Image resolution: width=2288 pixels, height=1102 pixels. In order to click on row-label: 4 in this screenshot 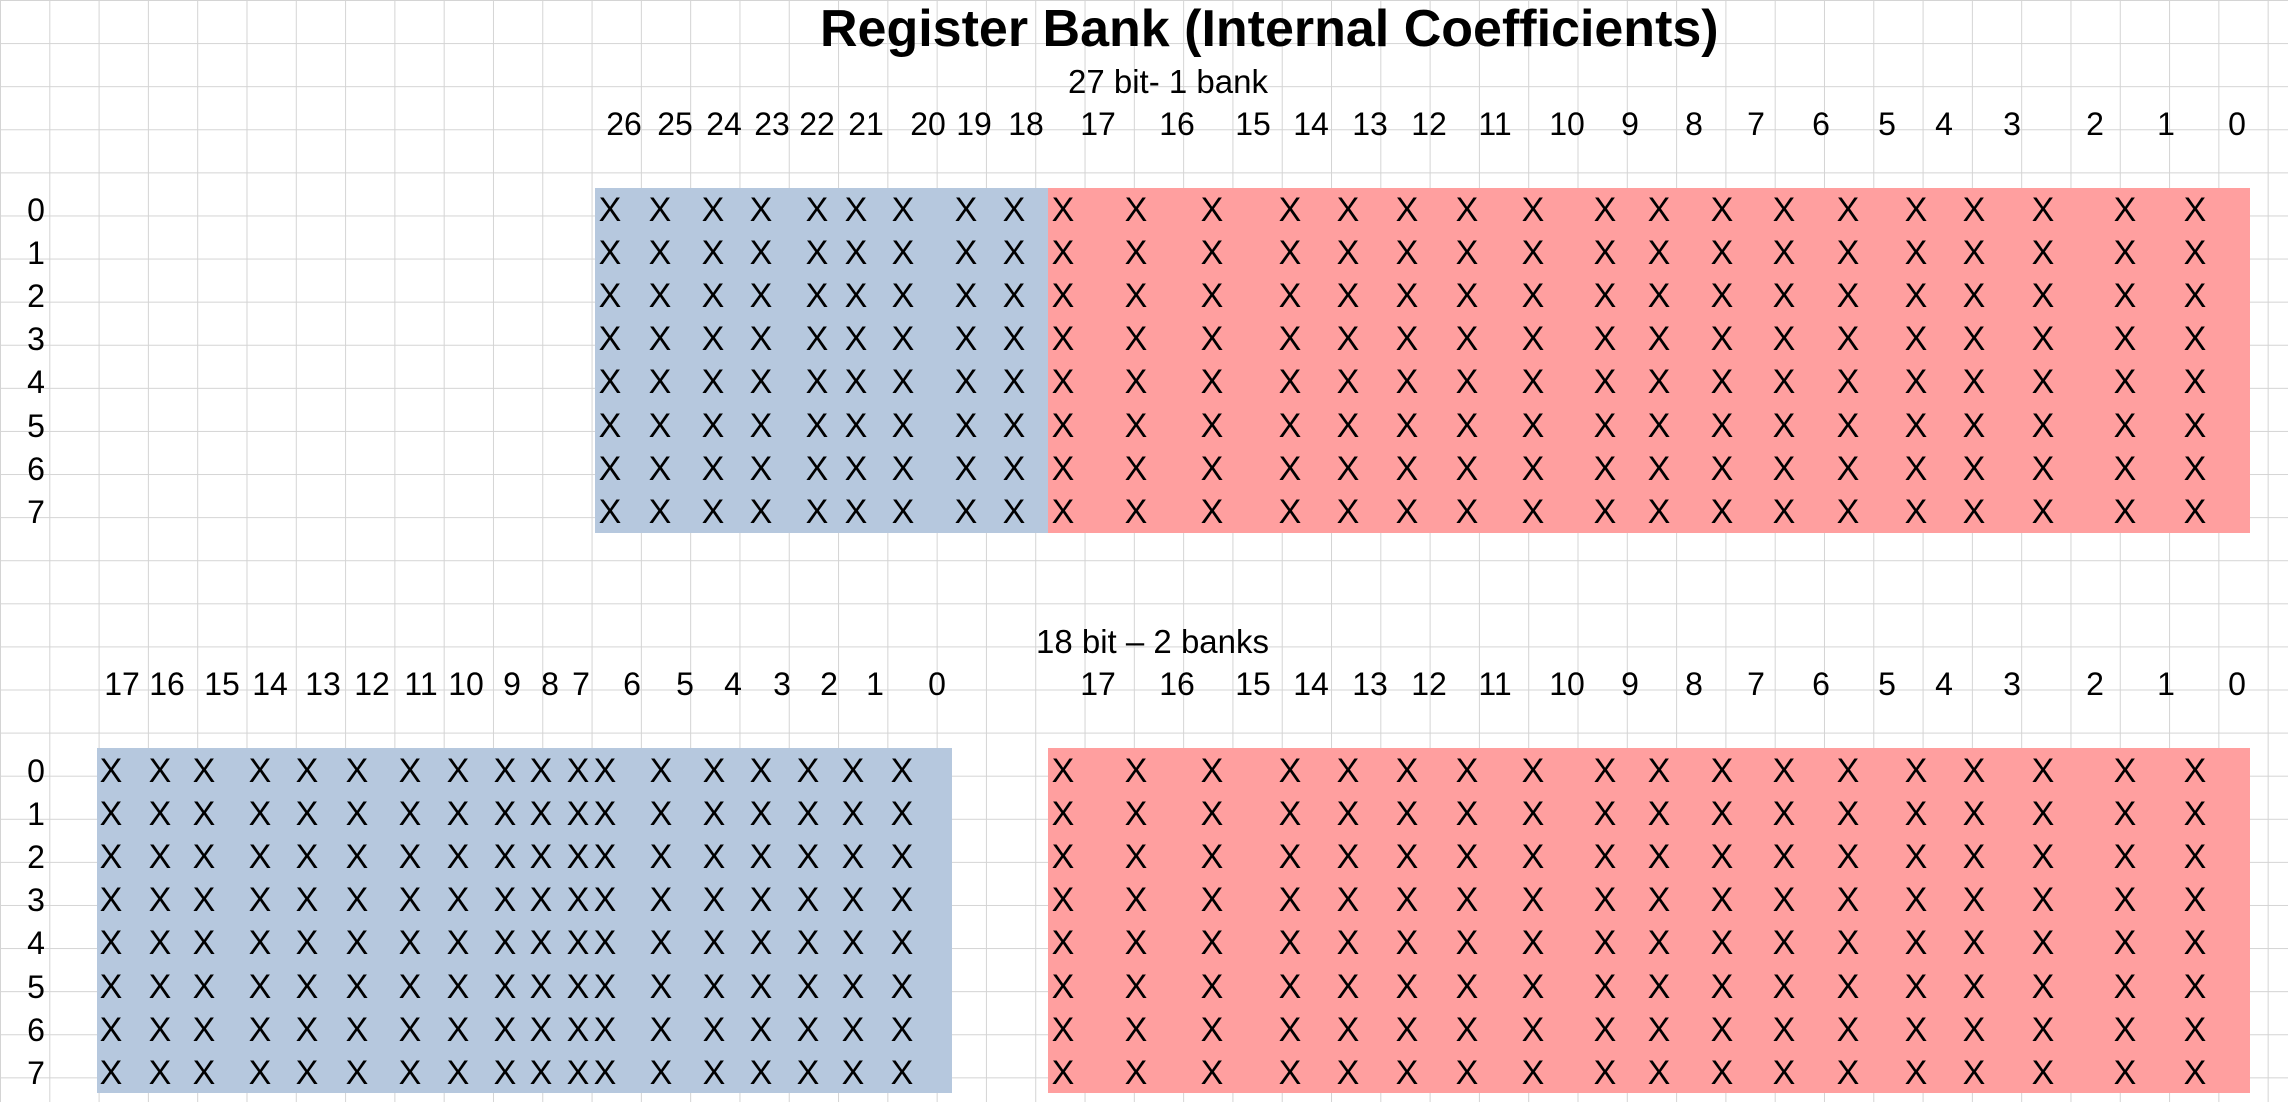, I will do `click(36, 943)`.